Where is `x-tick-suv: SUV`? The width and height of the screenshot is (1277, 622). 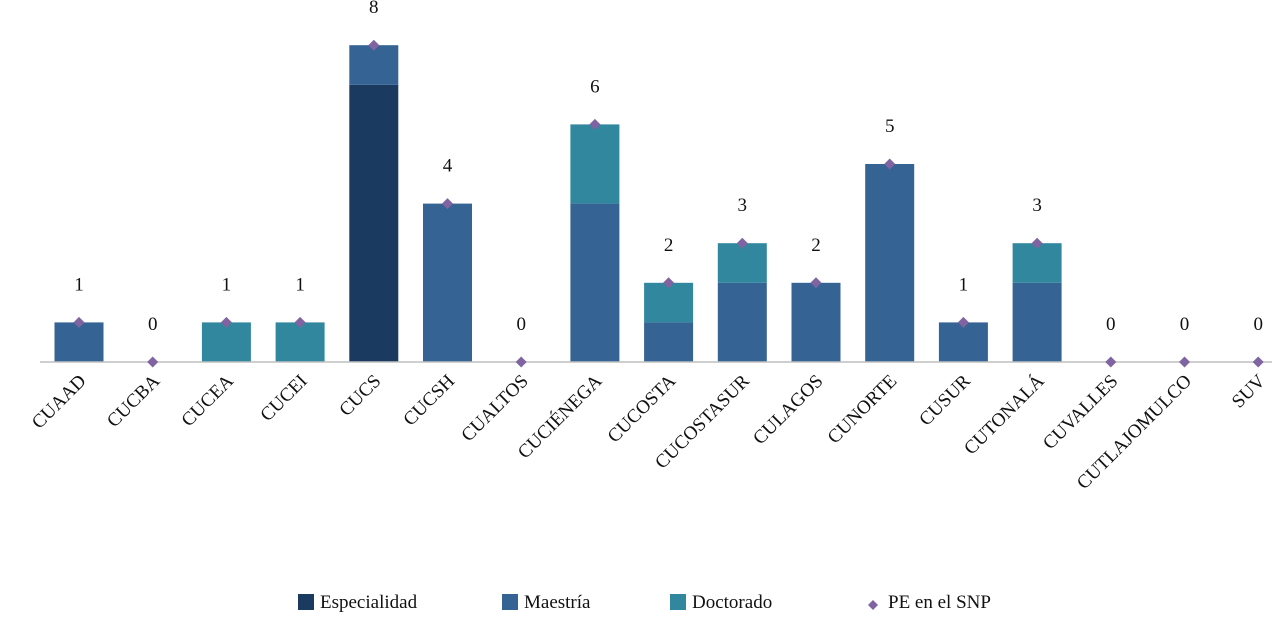
x-tick-suv: SUV is located at coordinates (1249, 391).